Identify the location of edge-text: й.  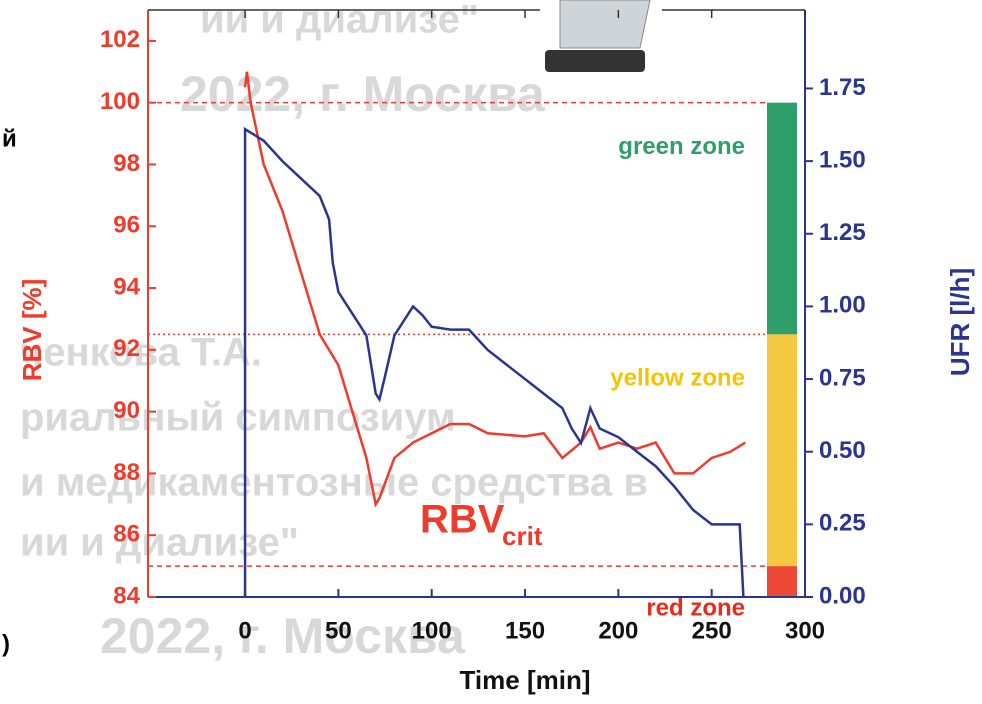
(9, 138).